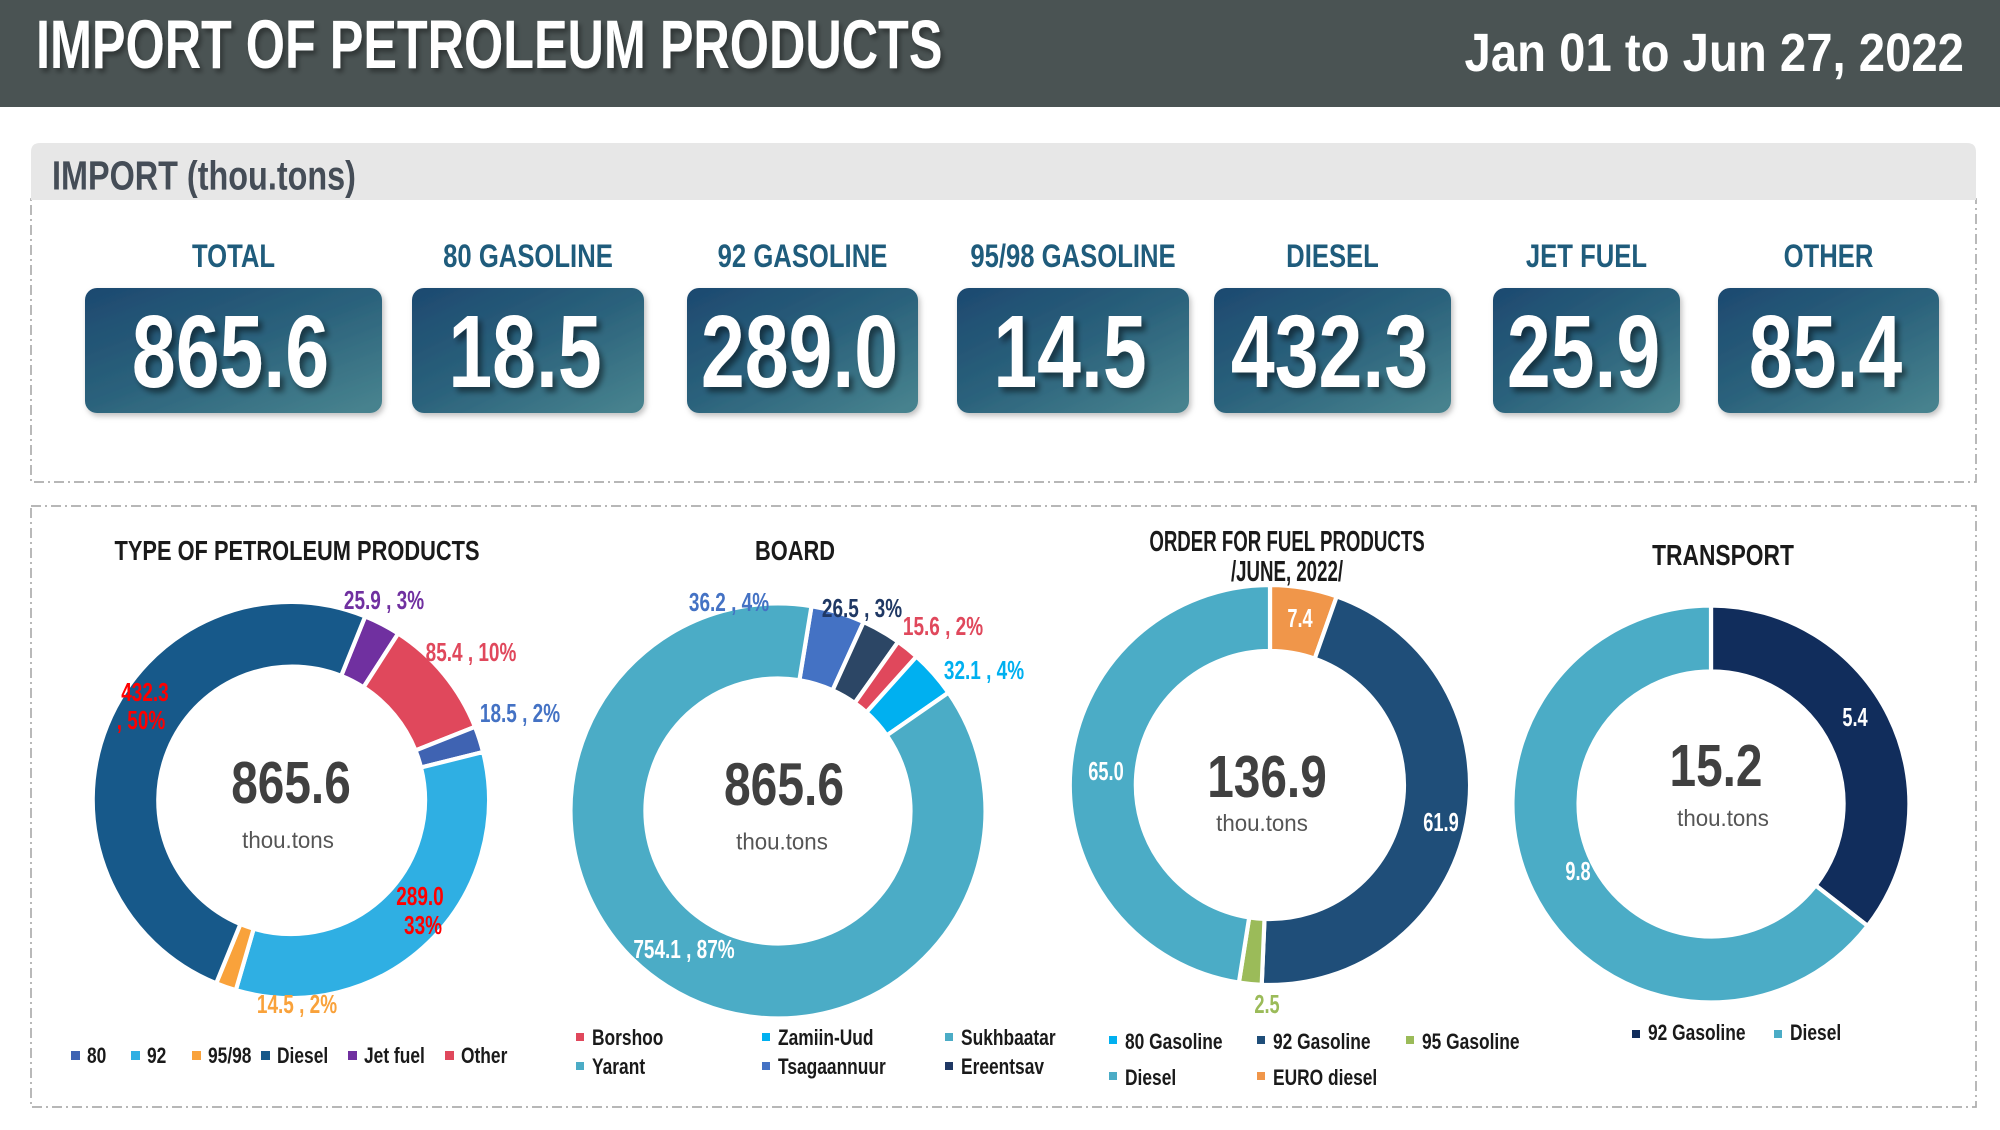 The height and width of the screenshot is (1130, 2000). What do you see at coordinates (394, 1056) in the screenshot?
I see `svg-text: Jet fuel` at bounding box center [394, 1056].